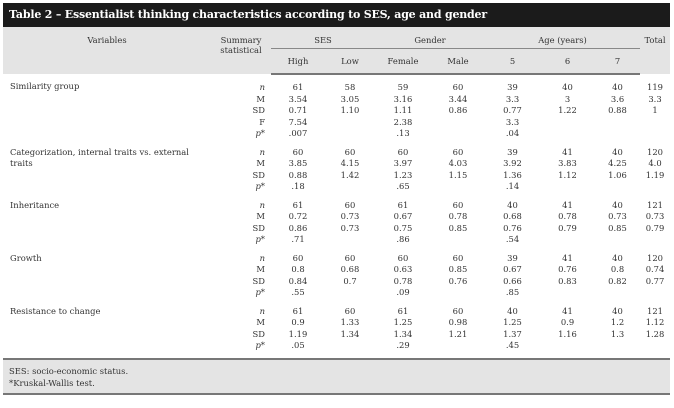  I want to click on table-row: Similarity group n 61 58 59 60 39 40 40 119, so click(336, 84).